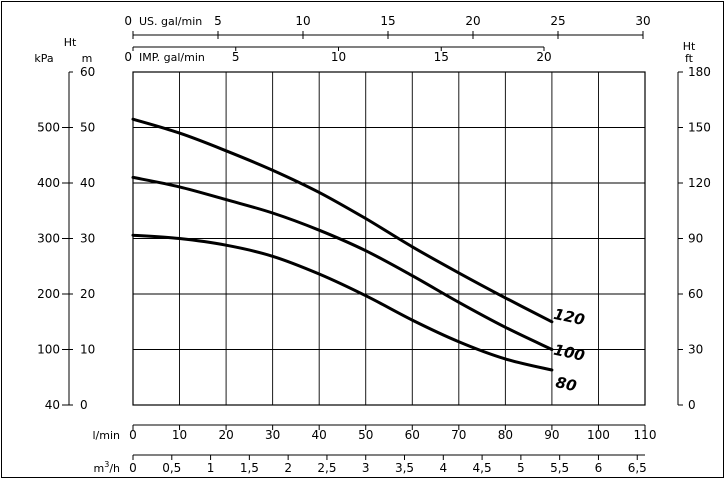  Describe the element at coordinates (43, 58) in the screenshot. I see `left-kpa-unit-label: kPa` at that location.